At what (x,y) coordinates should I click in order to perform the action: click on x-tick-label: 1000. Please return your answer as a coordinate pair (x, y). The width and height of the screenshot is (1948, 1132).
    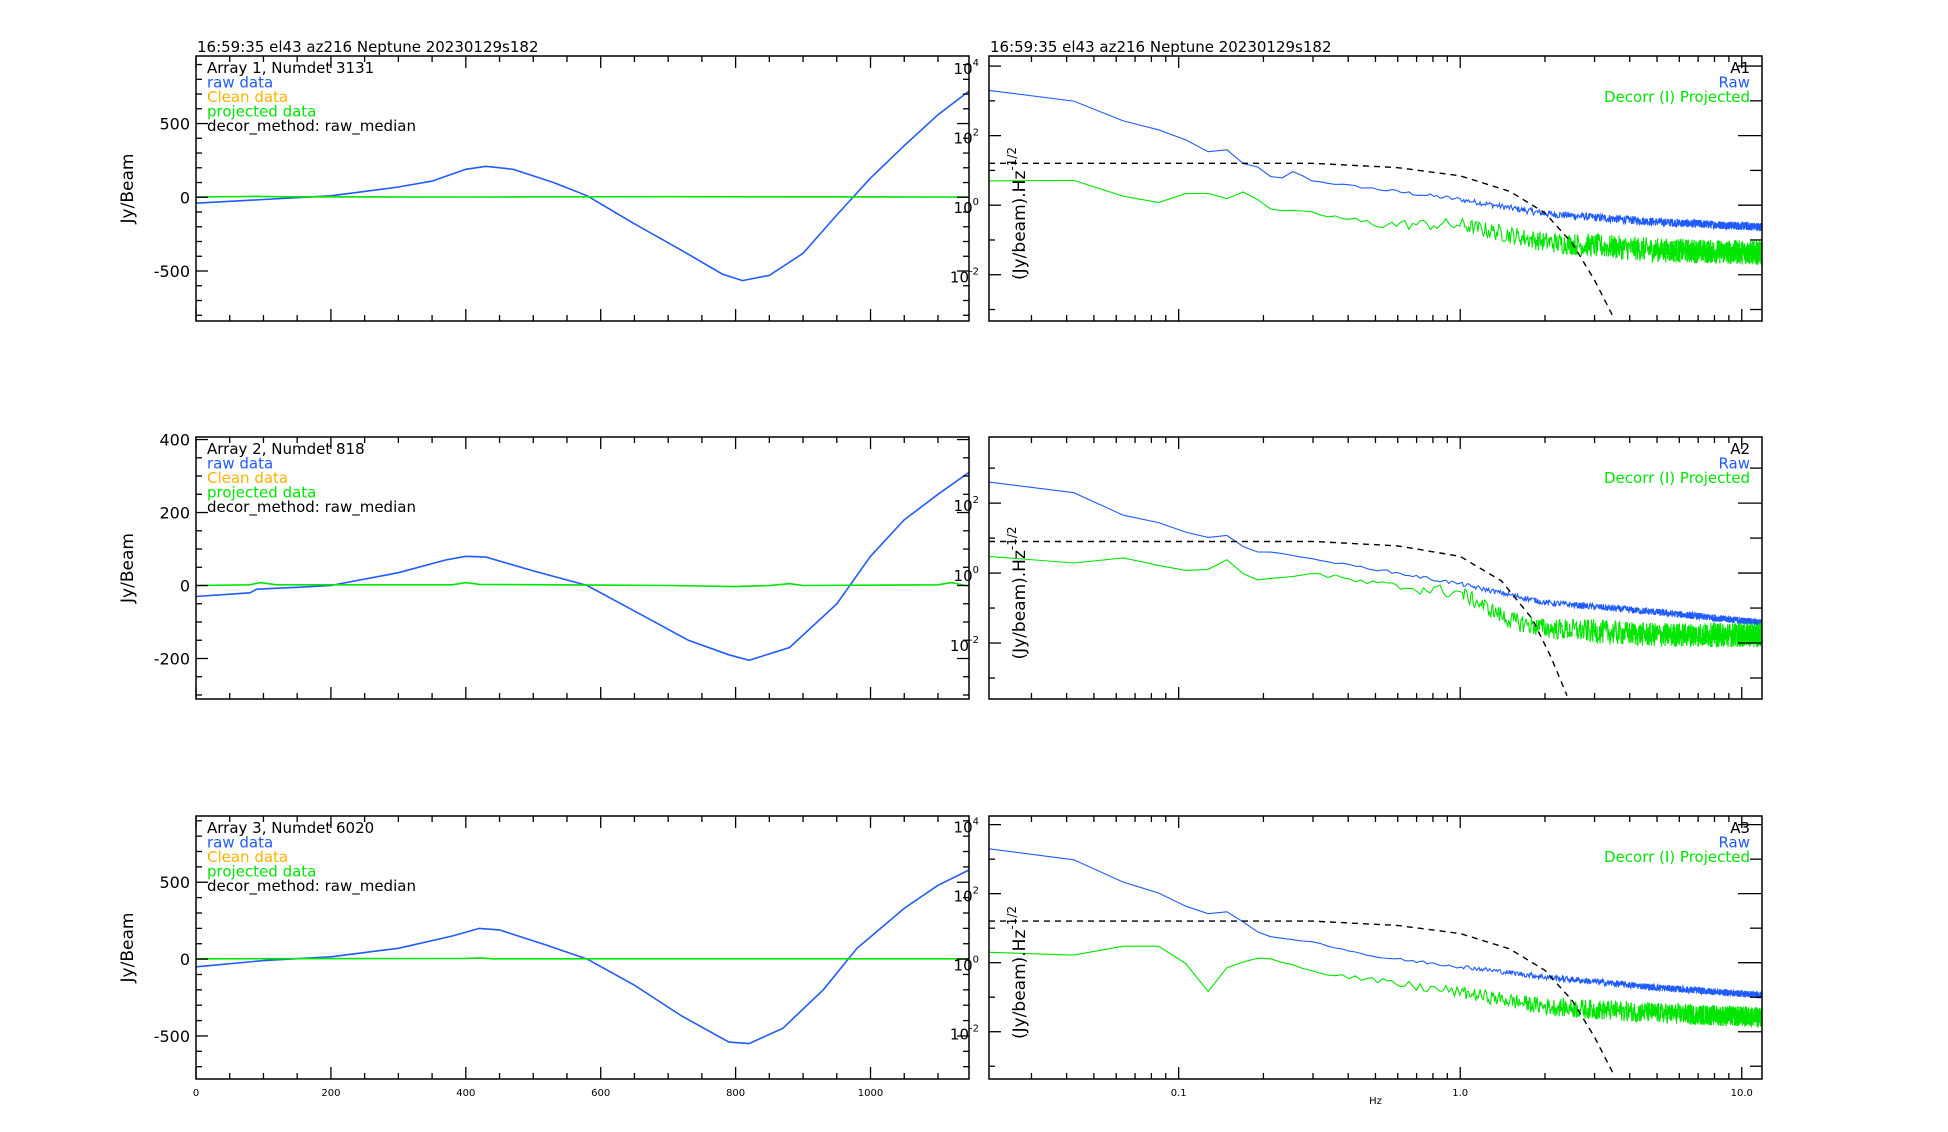
    Looking at the image, I should click on (870, 1093).